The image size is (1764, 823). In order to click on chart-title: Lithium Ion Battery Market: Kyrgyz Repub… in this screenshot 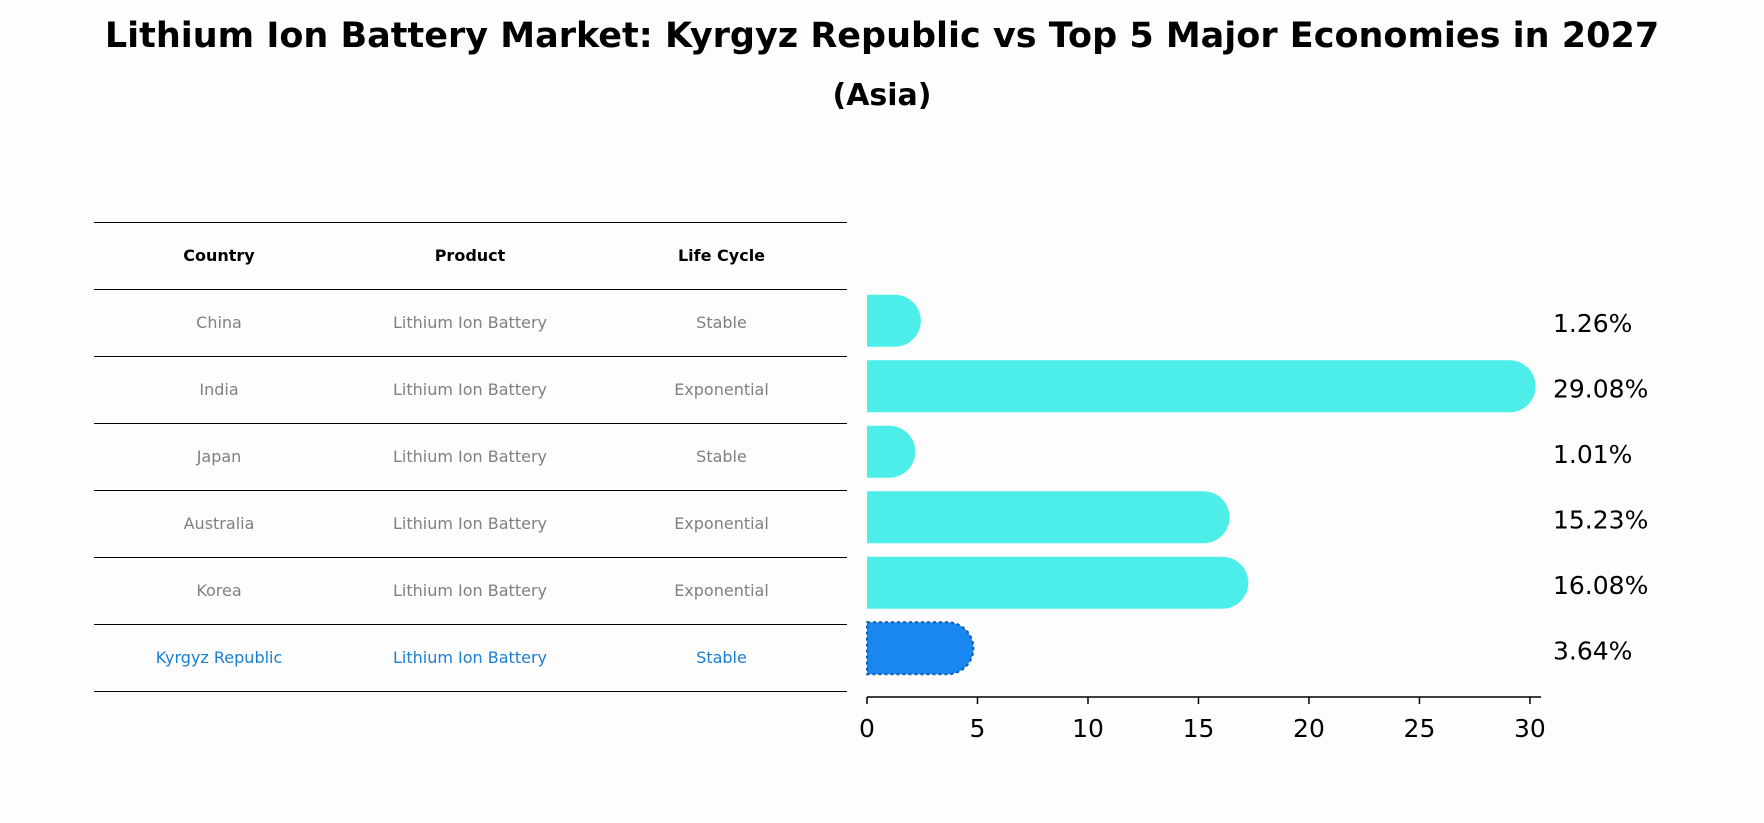, I will do `click(882, 36)`.